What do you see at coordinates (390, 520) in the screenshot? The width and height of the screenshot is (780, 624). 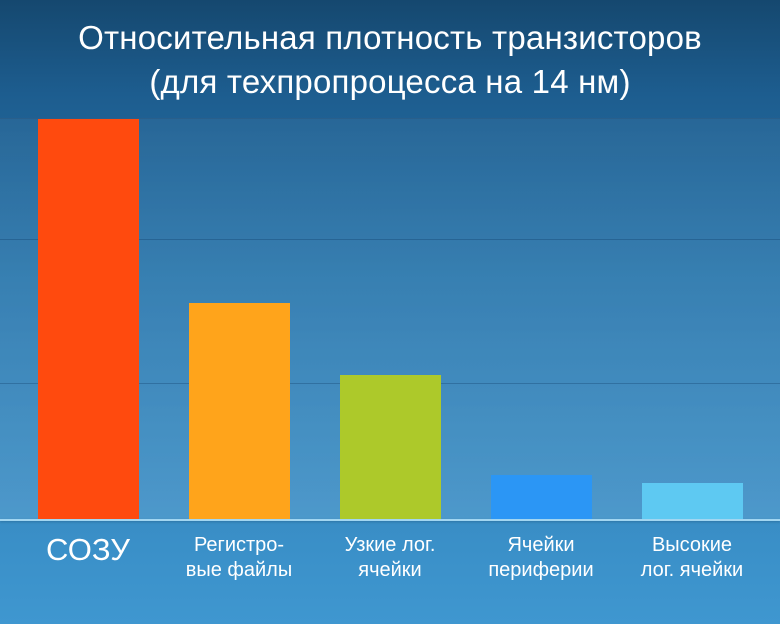 I see `x-axis-baseline` at bounding box center [390, 520].